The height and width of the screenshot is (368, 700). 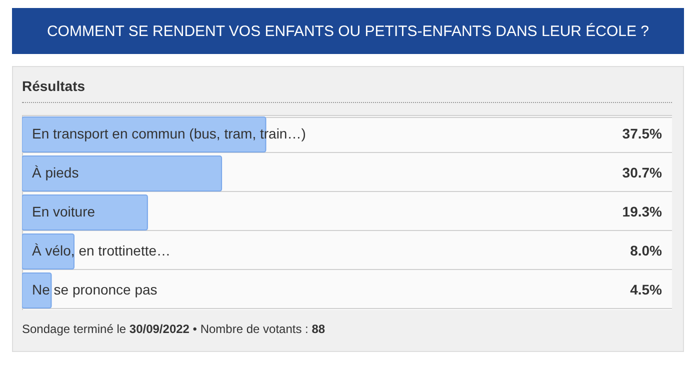 What do you see at coordinates (55, 172) in the screenshot?
I see `y-tick-label: À pieds` at bounding box center [55, 172].